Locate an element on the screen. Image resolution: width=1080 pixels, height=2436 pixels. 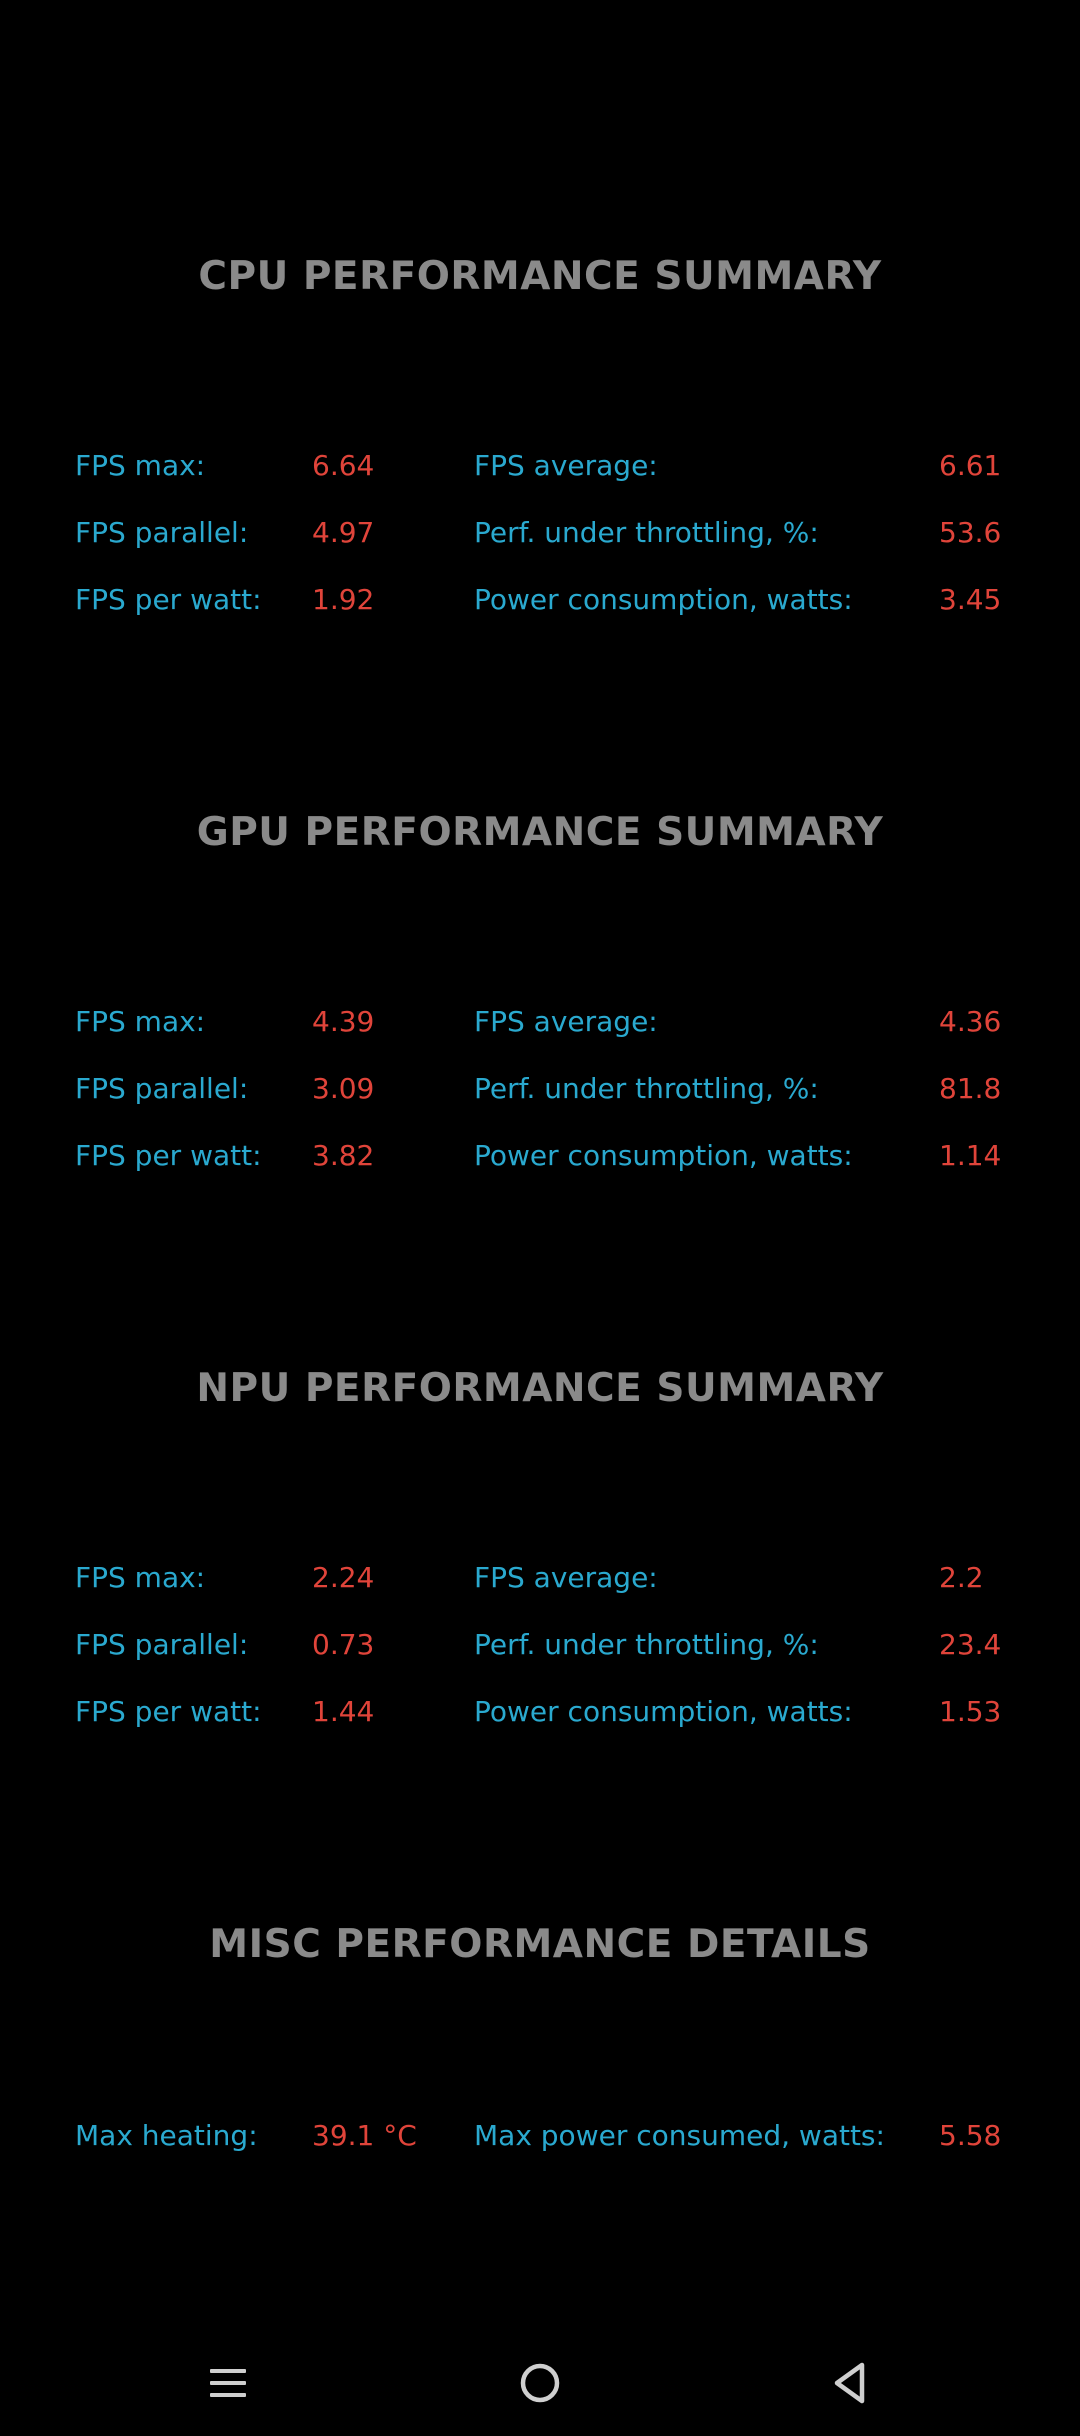
stat-row: FPS max: 2.24 FPS average: 2.2 is located at coordinates (540, 1578).